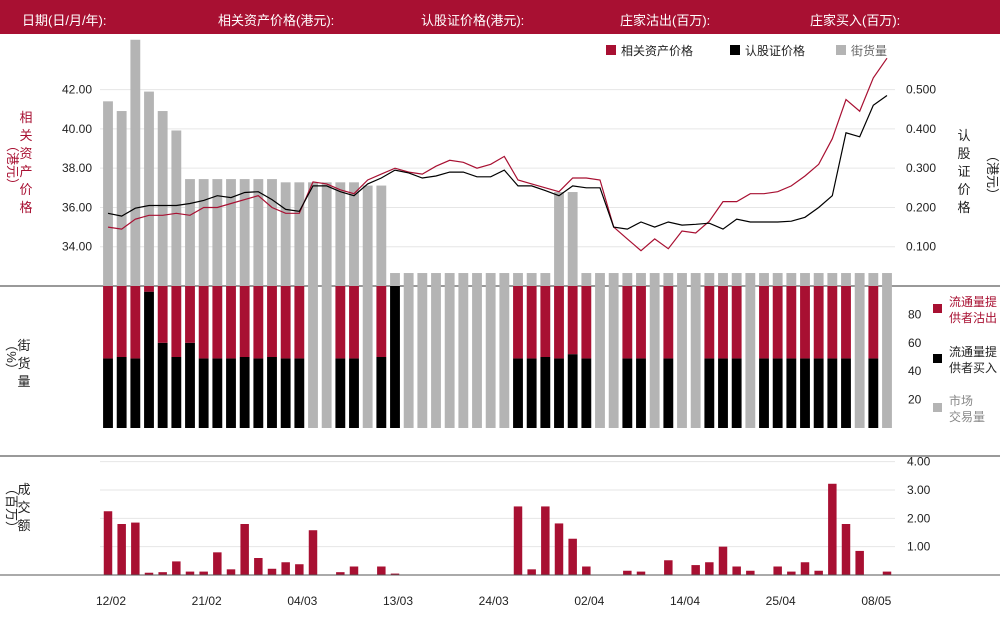 Image resolution: width=1000 pixels, height=620 pixels. I want to click on turnover-axis-title: 成交额, so click(23, 507).